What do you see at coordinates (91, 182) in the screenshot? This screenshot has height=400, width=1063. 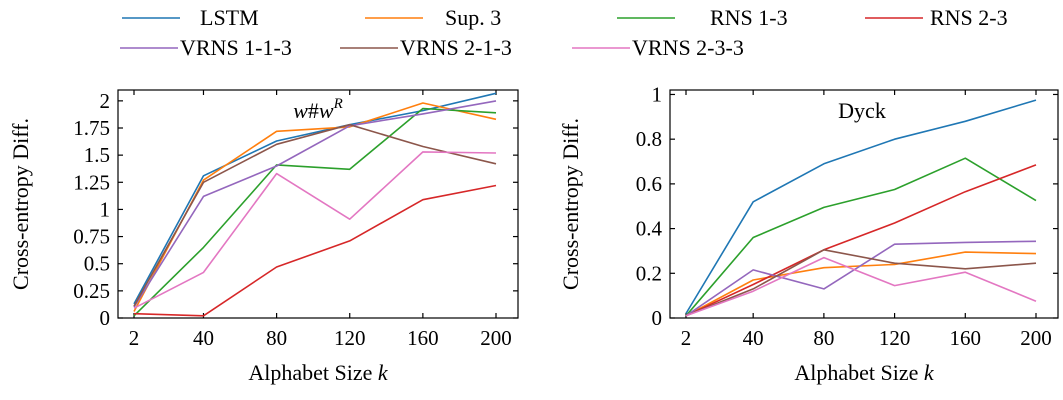 I see `y-tick-label: 1.25` at bounding box center [91, 182].